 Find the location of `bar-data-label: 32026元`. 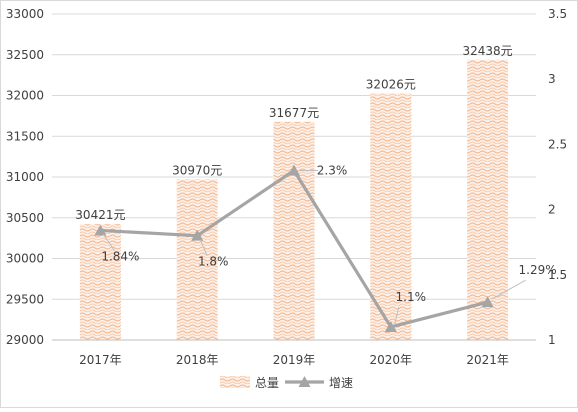

bar-data-label: 32026元 is located at coordinates (391, 84).